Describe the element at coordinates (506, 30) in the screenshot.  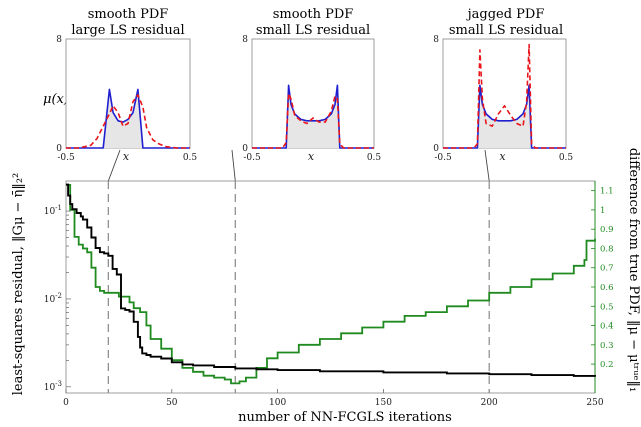
I see `inset-3-title-line2: small LS residual` at that location.